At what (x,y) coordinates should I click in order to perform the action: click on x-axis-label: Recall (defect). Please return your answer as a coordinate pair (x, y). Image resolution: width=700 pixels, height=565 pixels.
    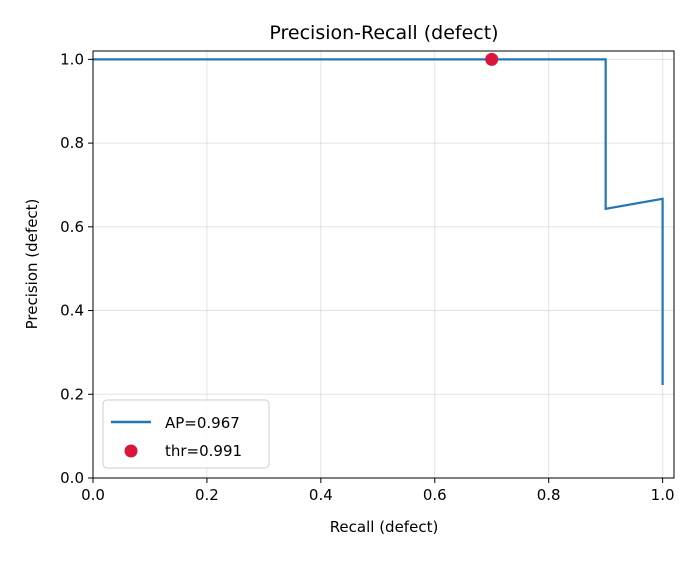
    Looking at the image, I should click on (384, 527).